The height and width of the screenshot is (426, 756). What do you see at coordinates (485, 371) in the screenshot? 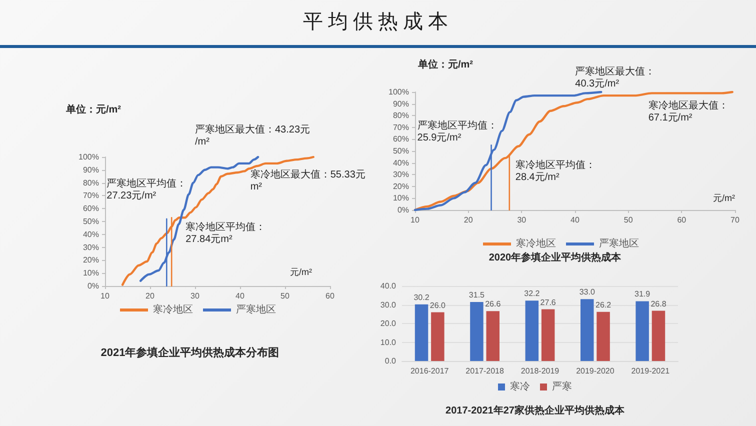
I see `x-tick-label: 2017-2018` at bounding box center [485, 371].